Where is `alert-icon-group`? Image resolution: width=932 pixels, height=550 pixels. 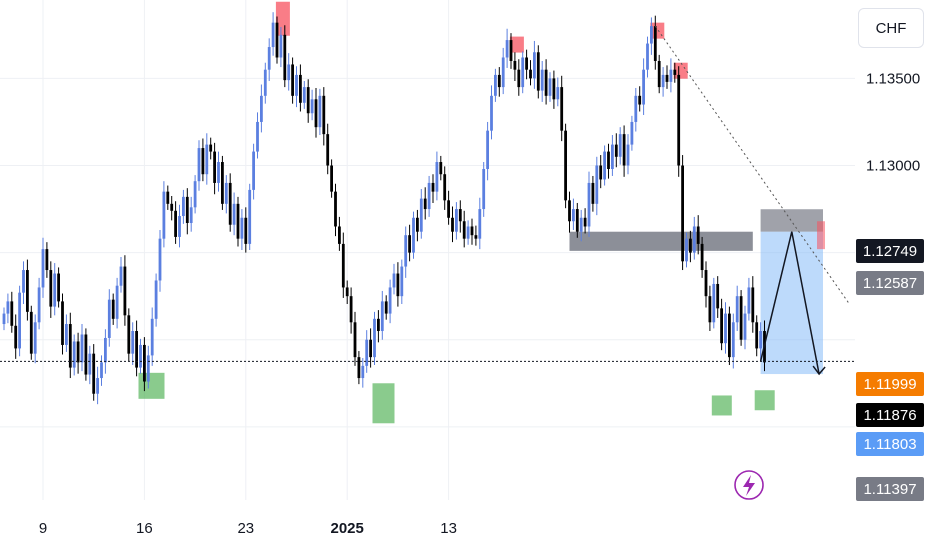 alert-icon-group is located at coordinates (749, 485).